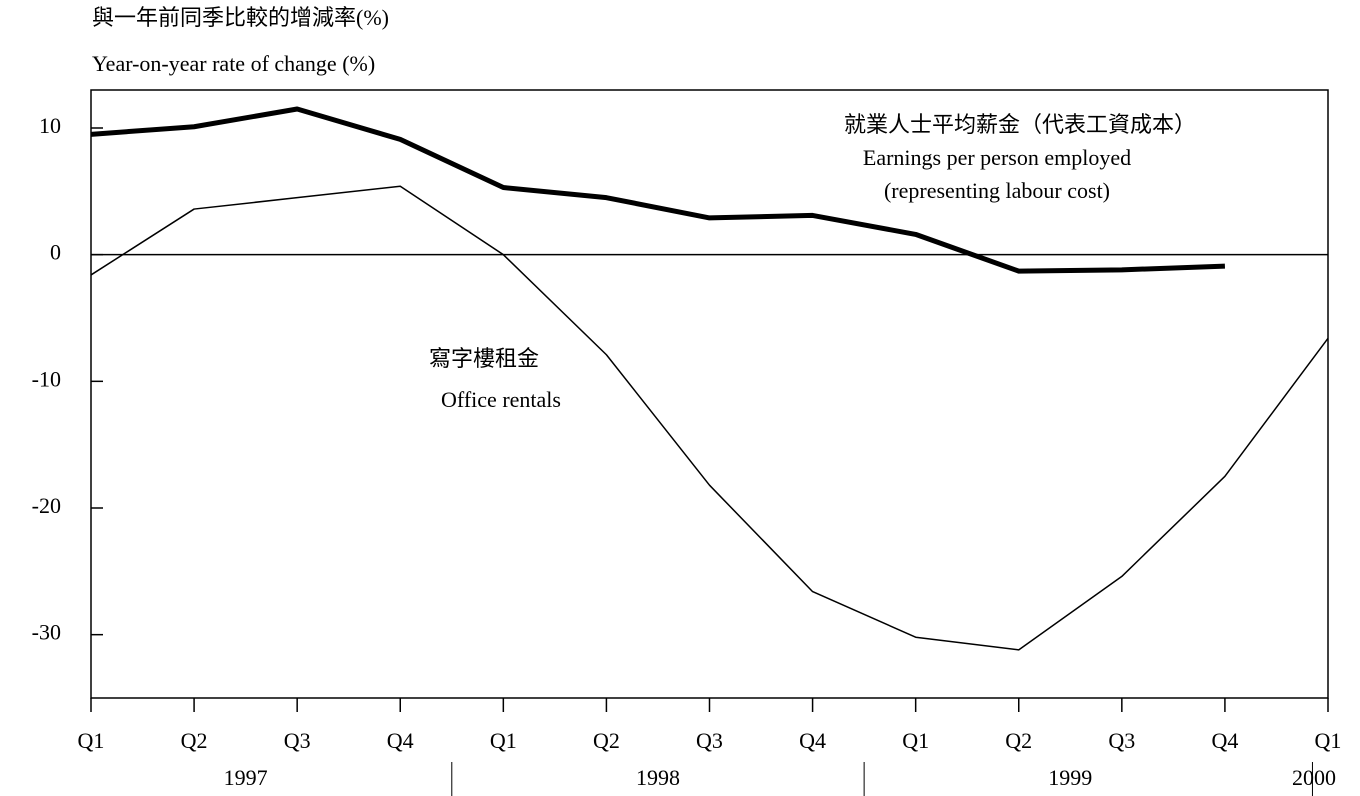 The width and height of the screenshot is (1360, 796). I want to click on y-tick-label: -30, so click(46, 632).